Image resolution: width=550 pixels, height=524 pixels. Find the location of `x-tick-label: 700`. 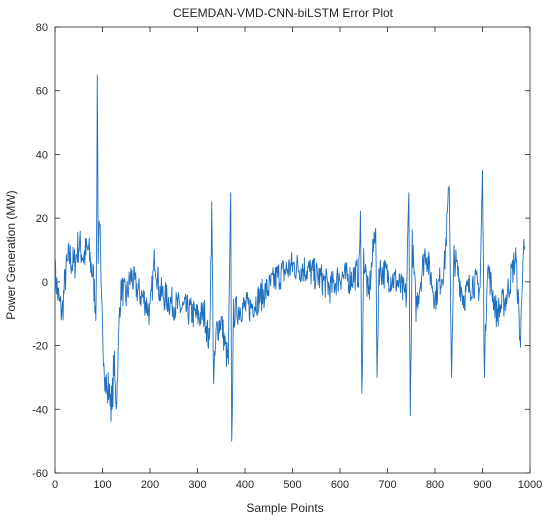

x-tick-label: 700 is located at coordinates (387, 485).